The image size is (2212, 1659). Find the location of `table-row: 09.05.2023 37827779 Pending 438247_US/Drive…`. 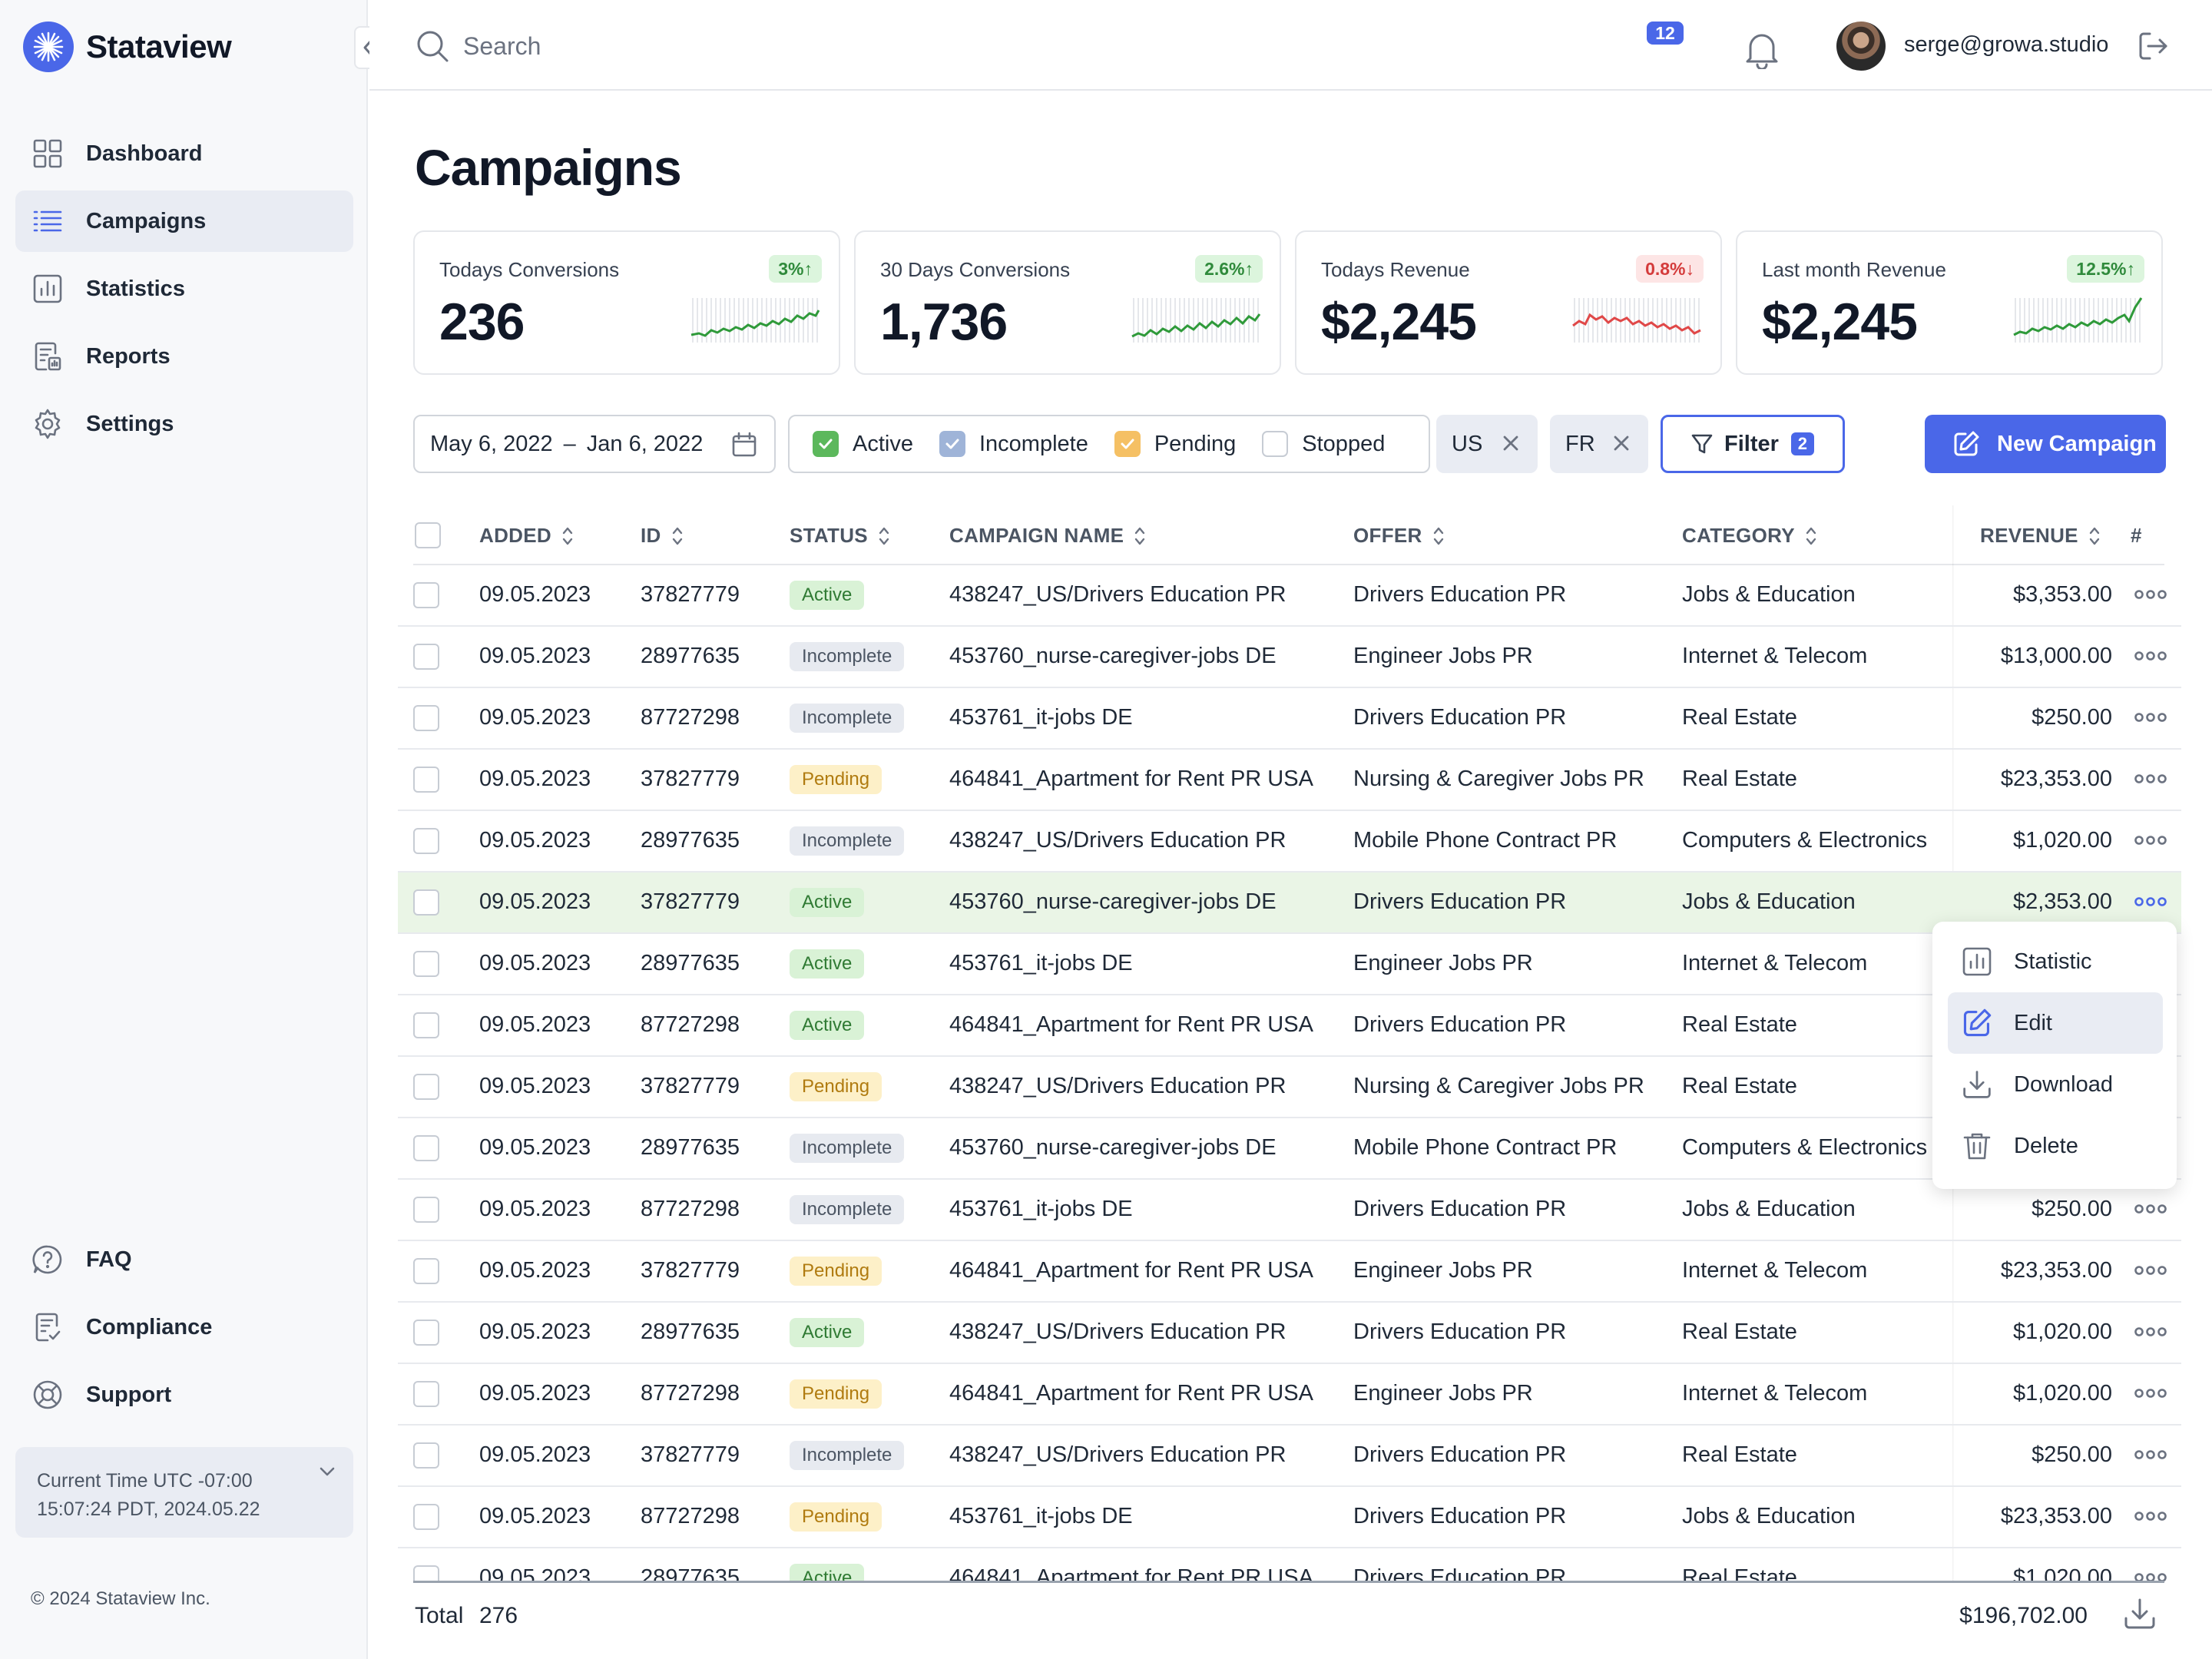

table-row: 09.05.2023 37827779 Pending 438247_US/Drive… is located at coordinates (1289, 1087).